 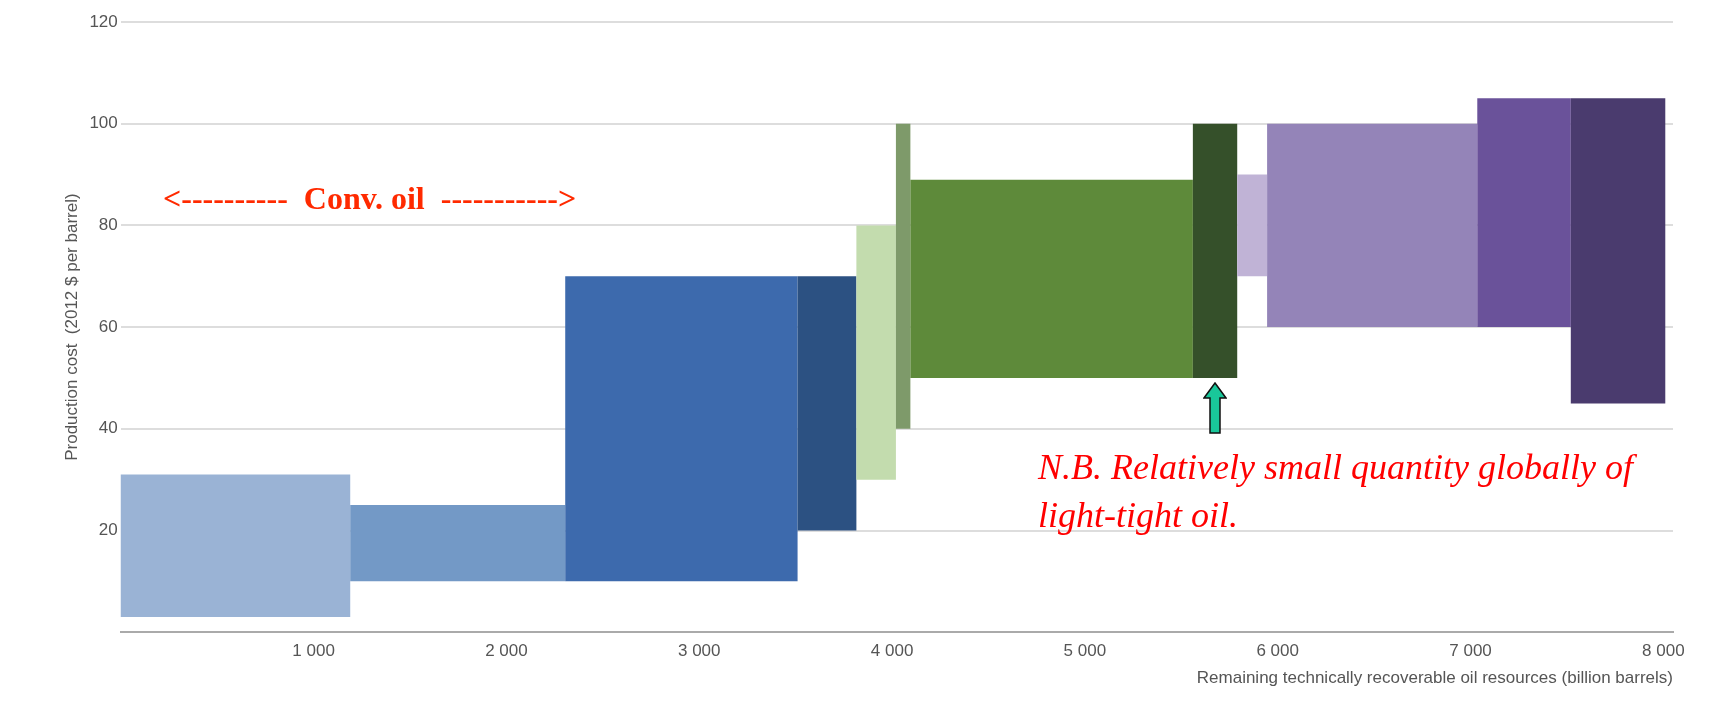 What do you see at coordinates (1277, 651) in the screenshot?
I see `x-tick-label: 6 000` at bounding box center [1277, 651].